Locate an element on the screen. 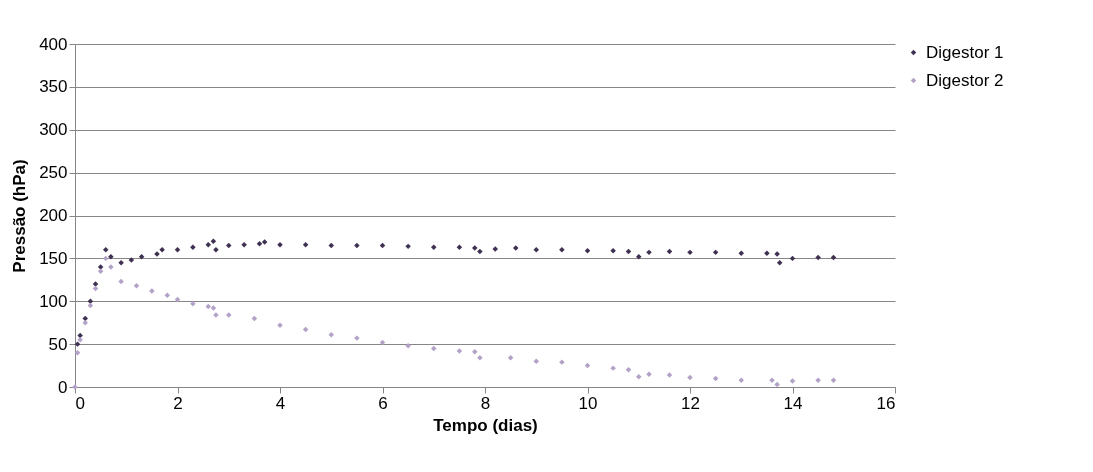 The width and height of the screenshot is (1093, 472). x-tick-label: 4 is located at coordinates (280, 403).